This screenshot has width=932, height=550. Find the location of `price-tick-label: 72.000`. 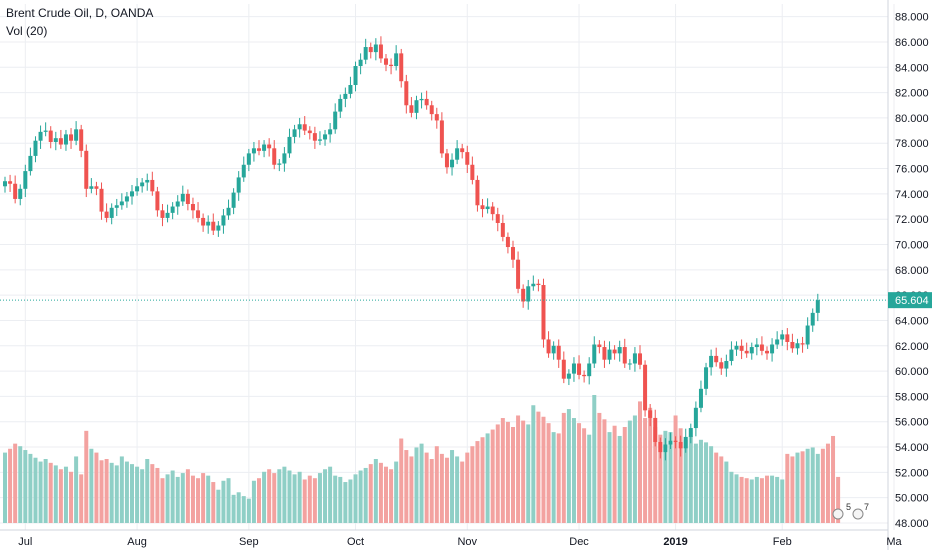

price-tick-label: 72.000 is located at coordinates (912, 220).